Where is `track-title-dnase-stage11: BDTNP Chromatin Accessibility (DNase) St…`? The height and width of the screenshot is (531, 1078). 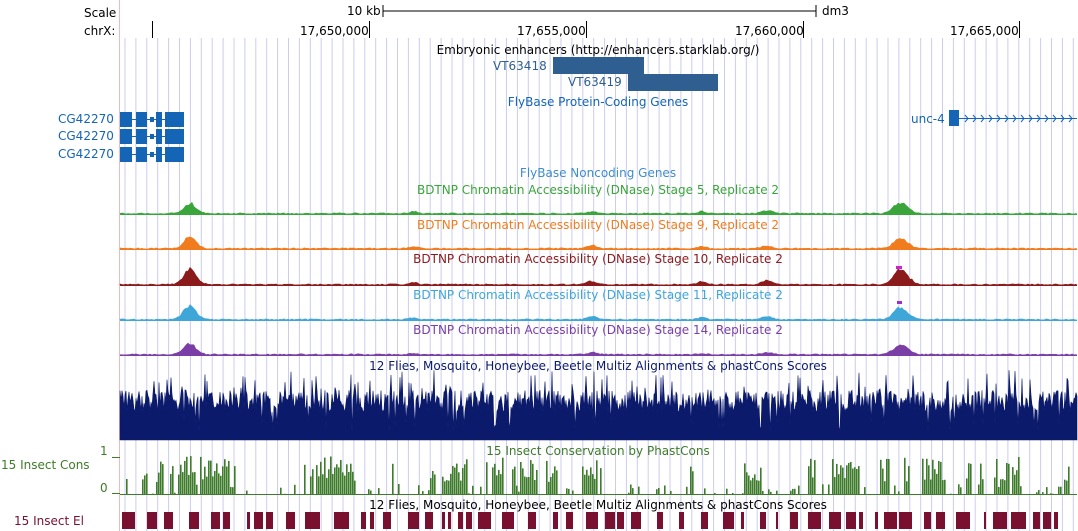
track-title-dnase-stage11: BDTNP Chromatin Accessibility (DNase) St… is located at coordinates (598, 295).